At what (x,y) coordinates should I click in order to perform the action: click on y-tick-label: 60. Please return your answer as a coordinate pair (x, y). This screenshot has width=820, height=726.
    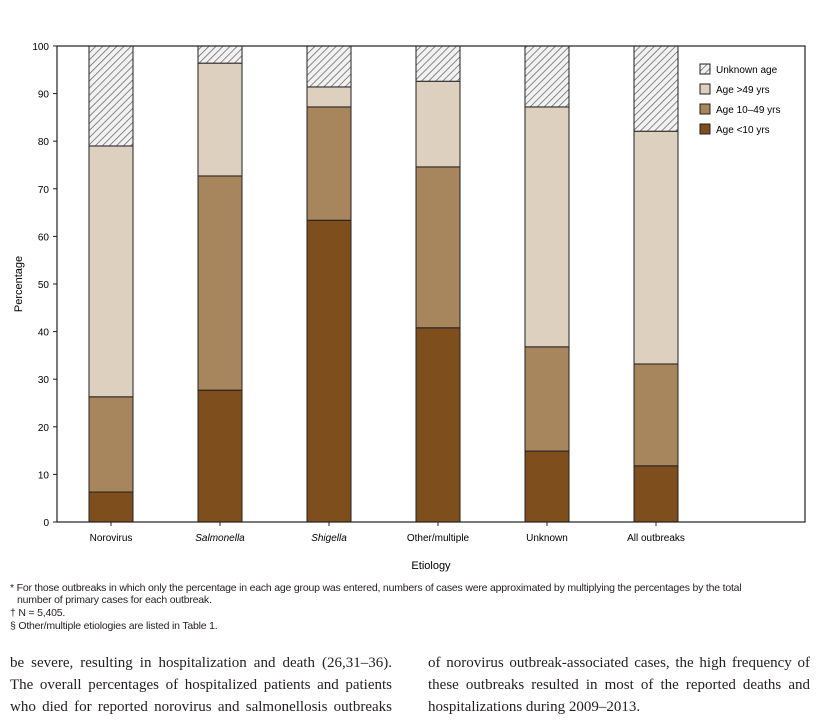
    Looking at the image, I should click on (44, 237).